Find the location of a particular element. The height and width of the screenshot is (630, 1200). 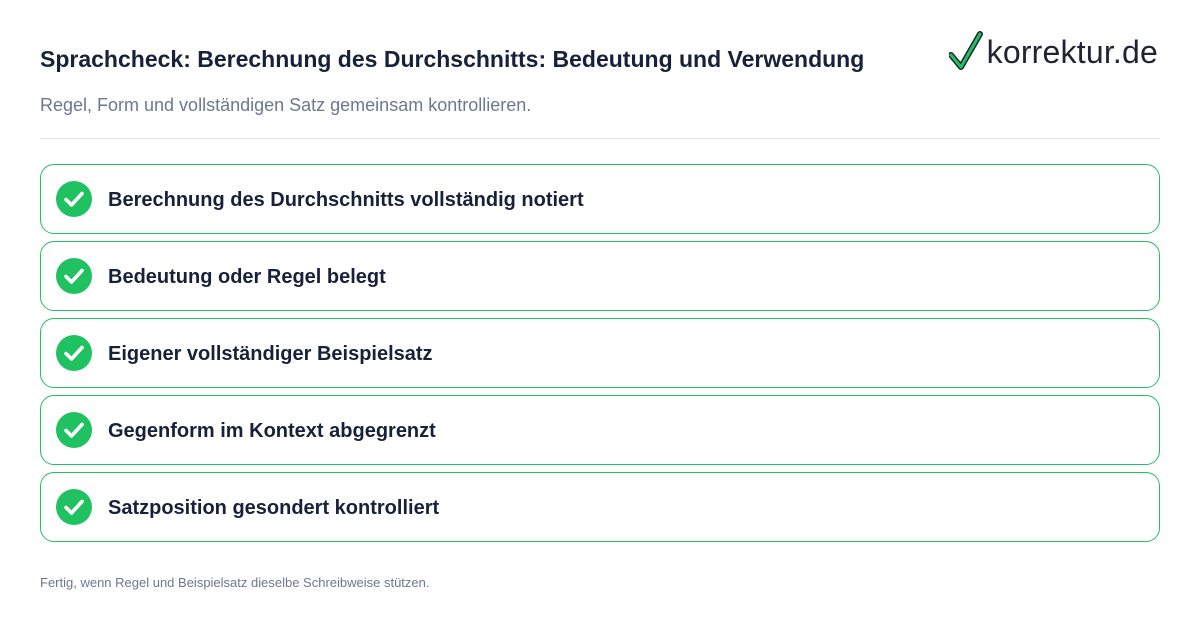

checklist-item-label: Bedeutung oder Regel belegt is located at coordinates (247, 277).